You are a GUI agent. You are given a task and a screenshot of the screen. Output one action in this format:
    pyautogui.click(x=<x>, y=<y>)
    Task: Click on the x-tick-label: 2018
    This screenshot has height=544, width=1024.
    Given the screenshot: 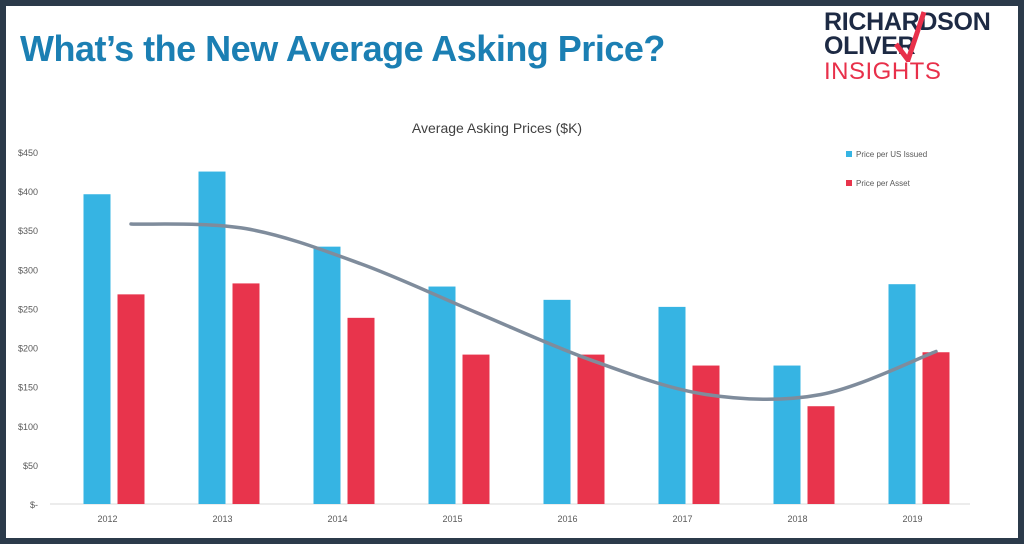 What is the action you would take?
    pyautogui.click(x=797, y=519)
    